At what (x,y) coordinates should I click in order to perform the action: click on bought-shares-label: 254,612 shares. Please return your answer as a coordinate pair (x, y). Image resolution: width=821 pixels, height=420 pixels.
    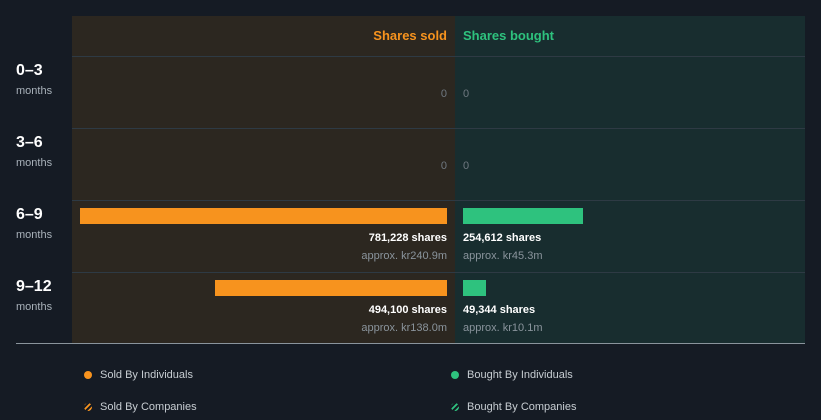
    Looking at the image, I should click on (502, 238).